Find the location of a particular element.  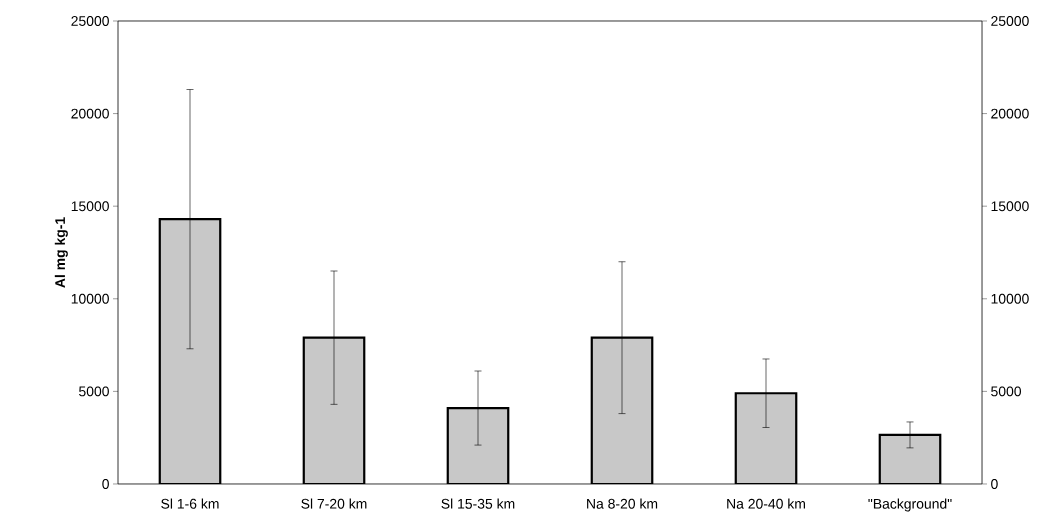

y-tick-label: 0 is located at coordinates (105, 484).